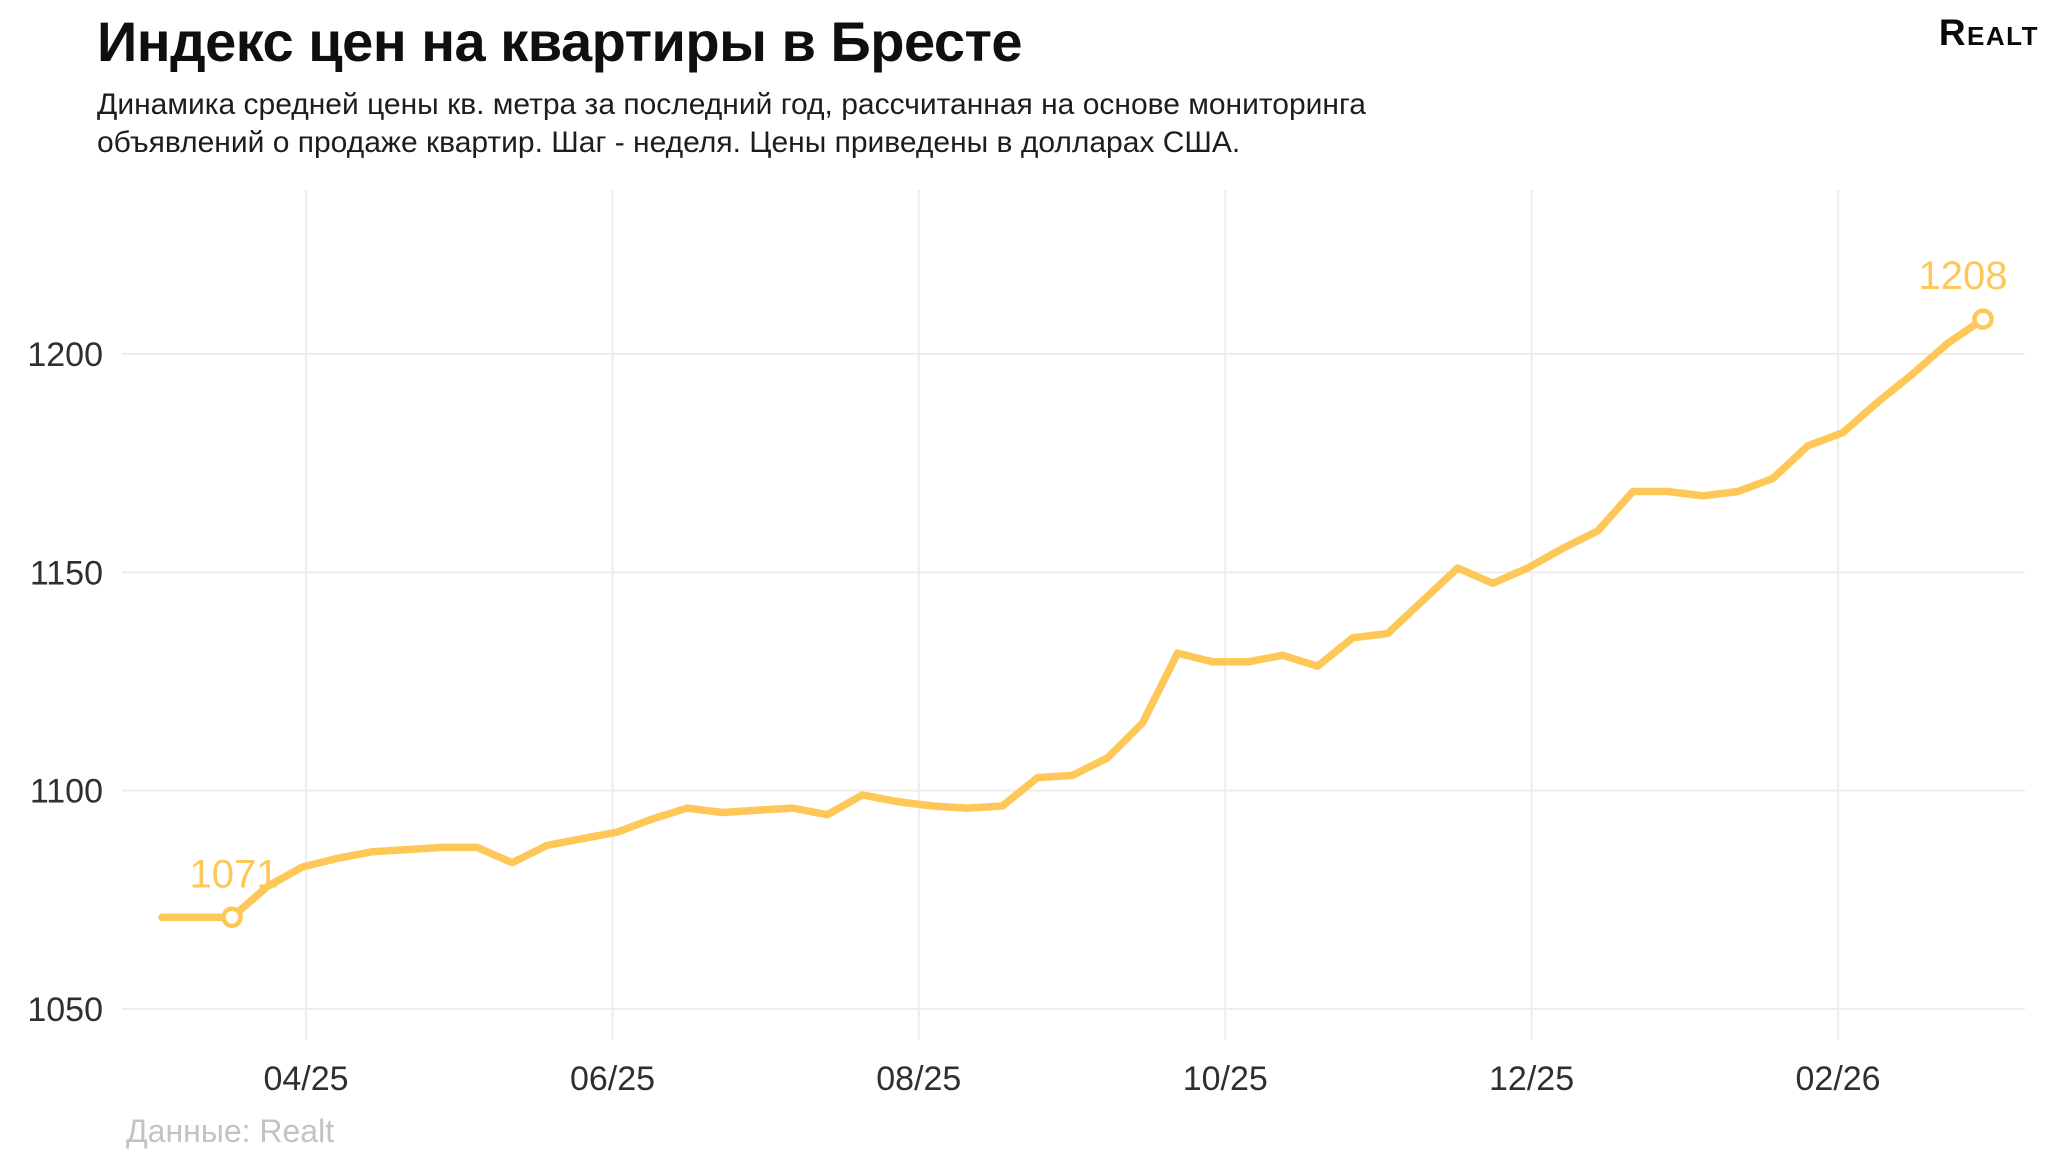 This screenshot has width=2048, height=1171. I want to click on y-tick-label: 1050, so click(65, 1010).